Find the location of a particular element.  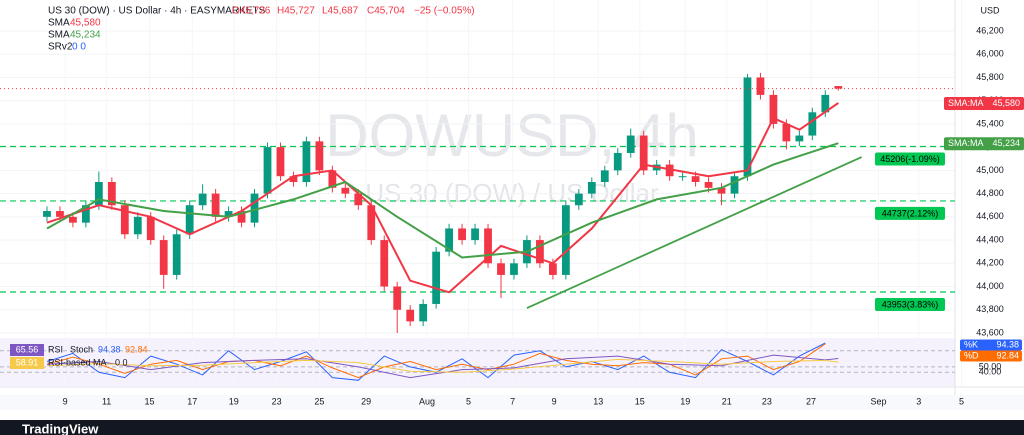

level-label: 45206(-1.09%) is located at coordinates (910, 159).